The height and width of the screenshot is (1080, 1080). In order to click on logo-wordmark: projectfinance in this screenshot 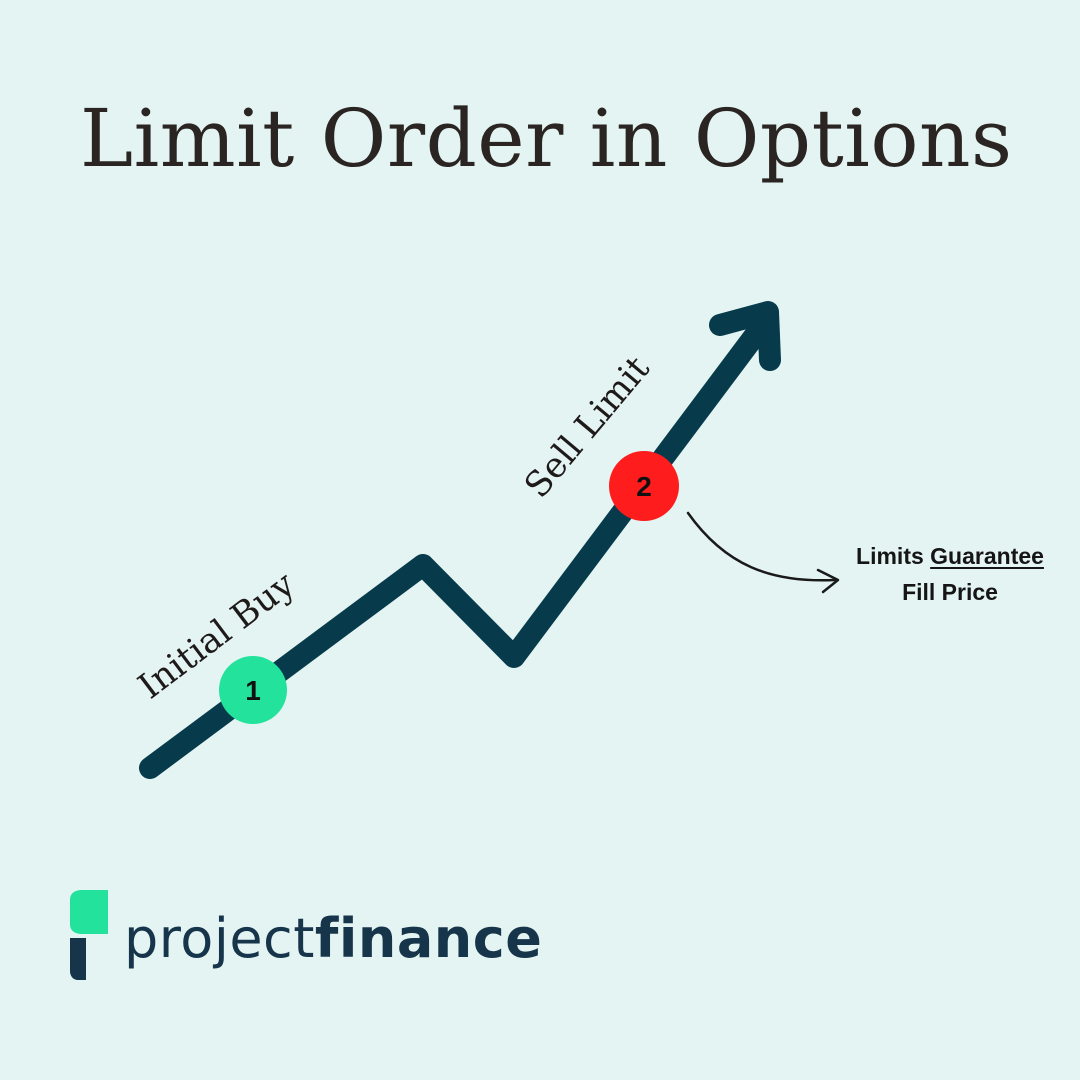, I will do `click(333, 938)`.